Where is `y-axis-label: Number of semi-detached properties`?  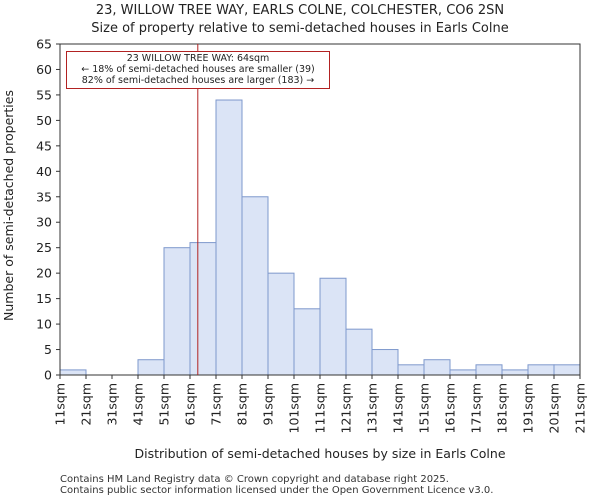
y-axis-label: Number of semi-detached properties is located at coordinates (8, 205).